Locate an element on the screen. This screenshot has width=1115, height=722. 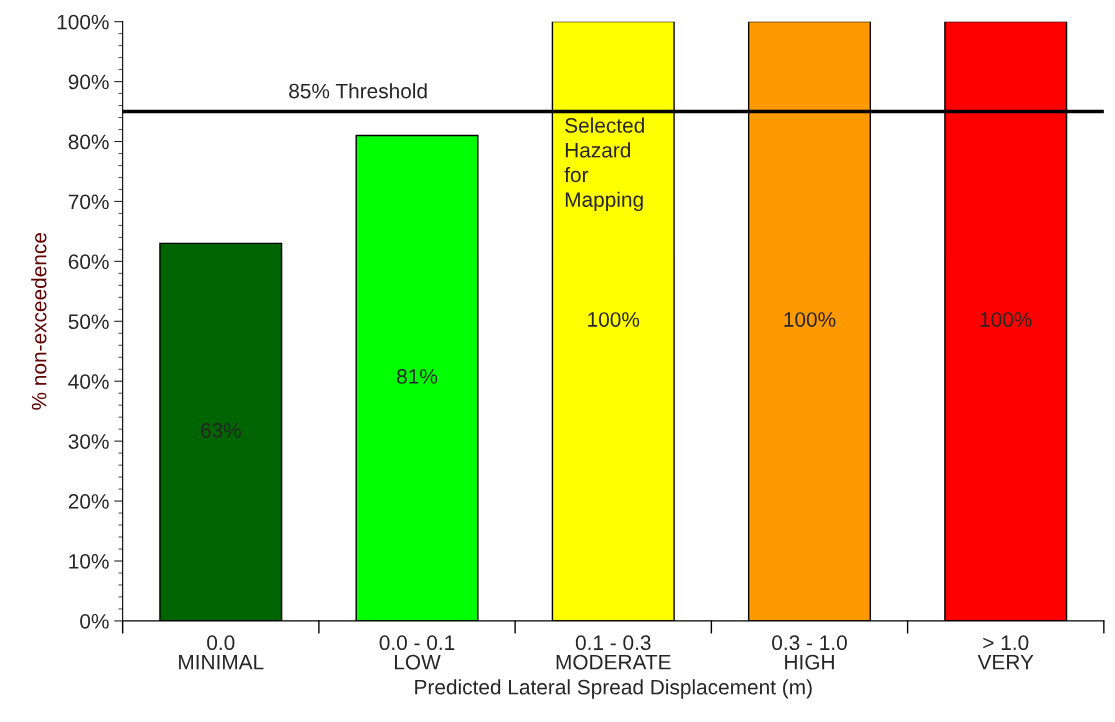
y-tick-label: 40% is located at coordinates (88, 381).